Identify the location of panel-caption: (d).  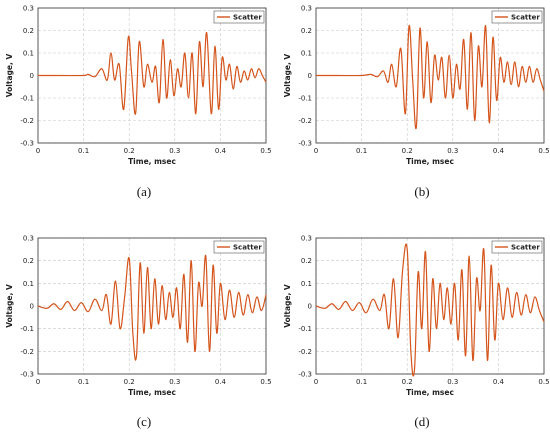
(421, 421).